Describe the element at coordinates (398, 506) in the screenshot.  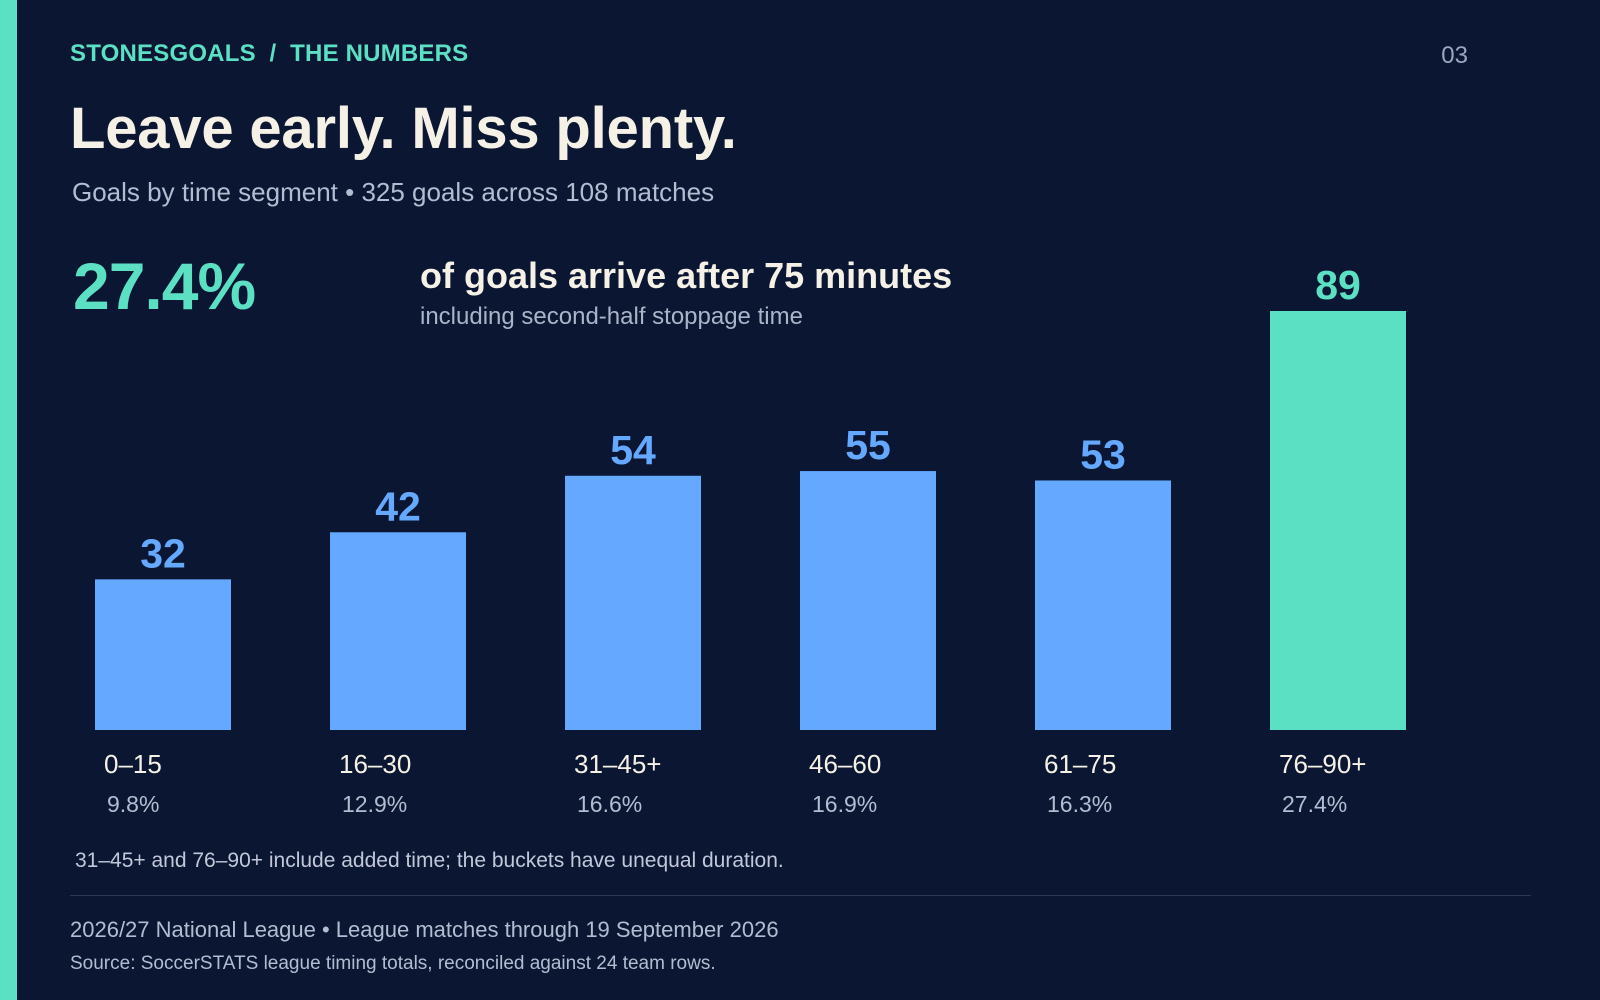
I see `bar-value-label: 42` at that location.